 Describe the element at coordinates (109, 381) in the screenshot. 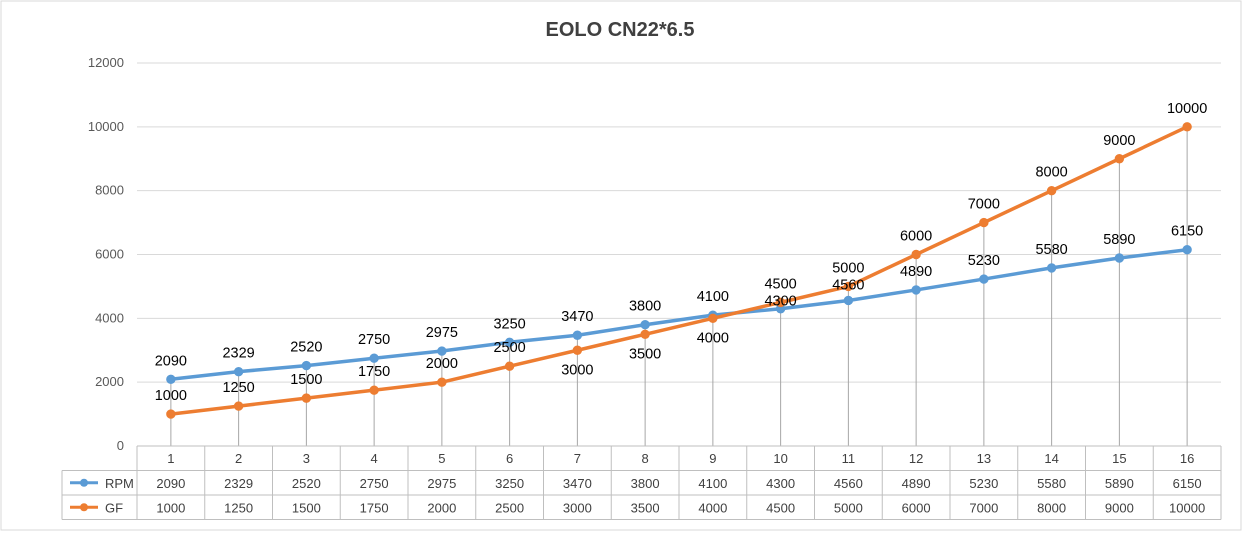

I see `y-tick-label: 2000` at that location.